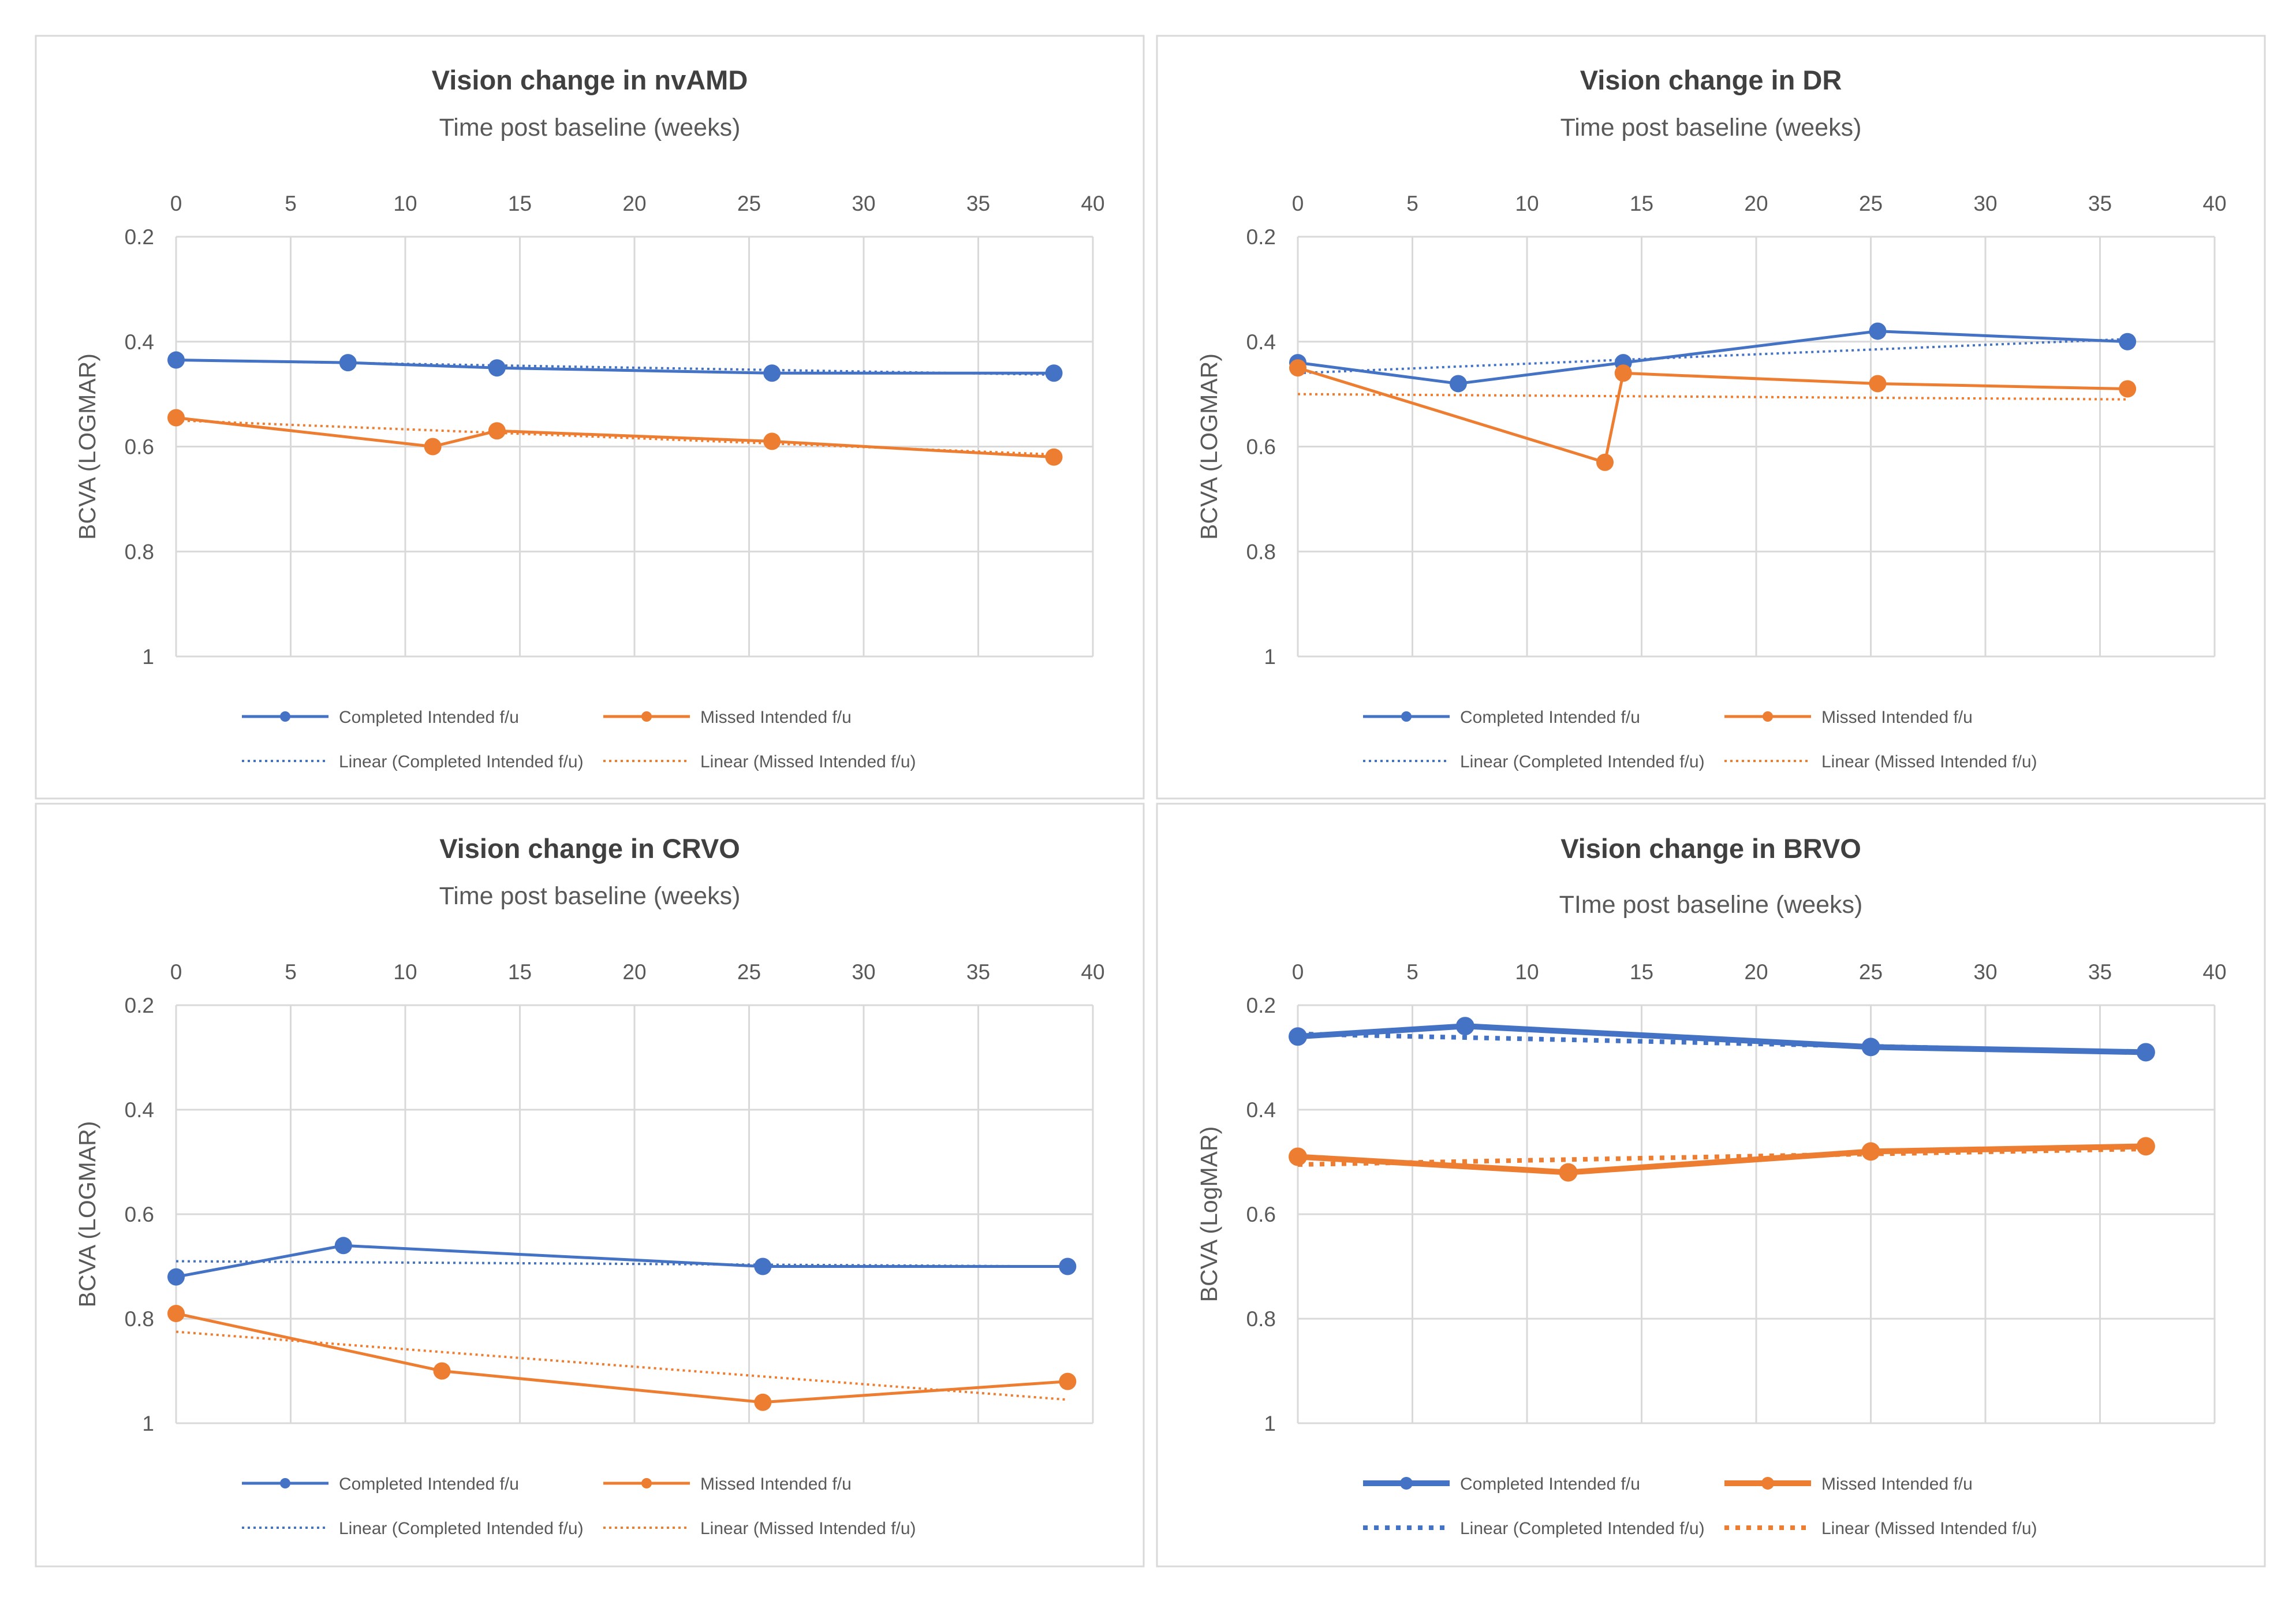 The width and height of the screenshot is (2296, 1597). I want to click on y-tick-label: 0.4, so click(1261, 342).